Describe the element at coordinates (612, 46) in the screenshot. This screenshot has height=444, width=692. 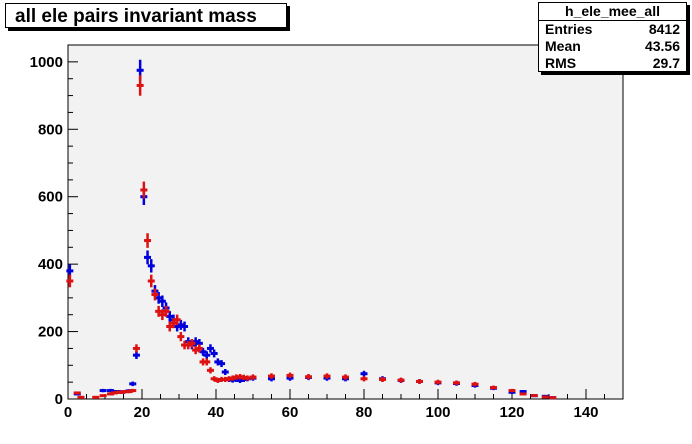
I see `stats-row-mean: Mean 43.56` at that location.